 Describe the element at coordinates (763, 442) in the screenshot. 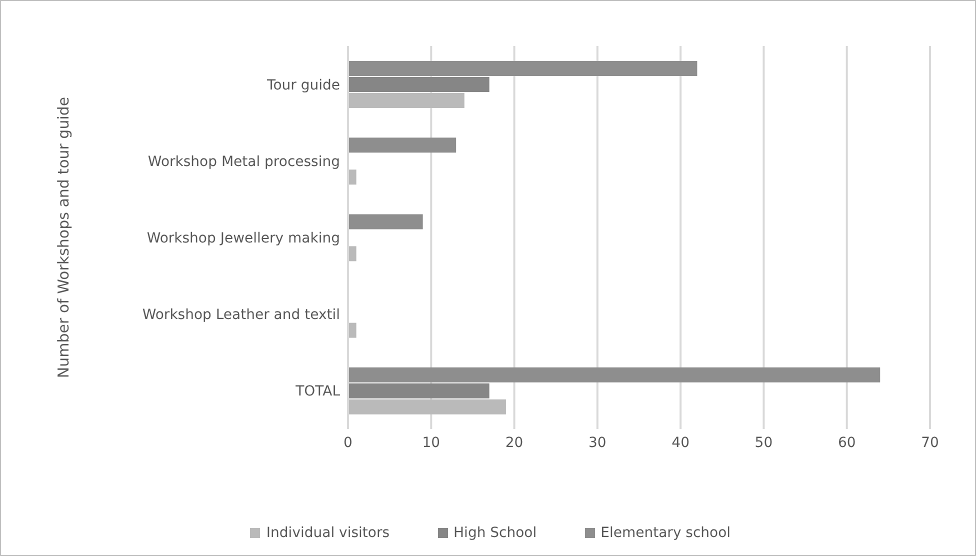

I see `x-tick-label: 50` at that location.